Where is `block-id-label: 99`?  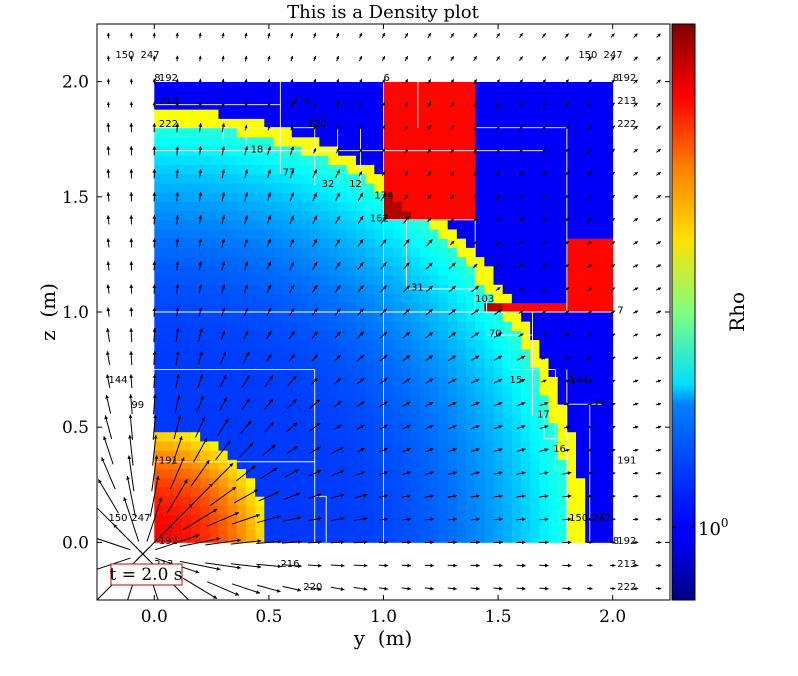
block-id-label: 99 is located at coordinates (137, 405).